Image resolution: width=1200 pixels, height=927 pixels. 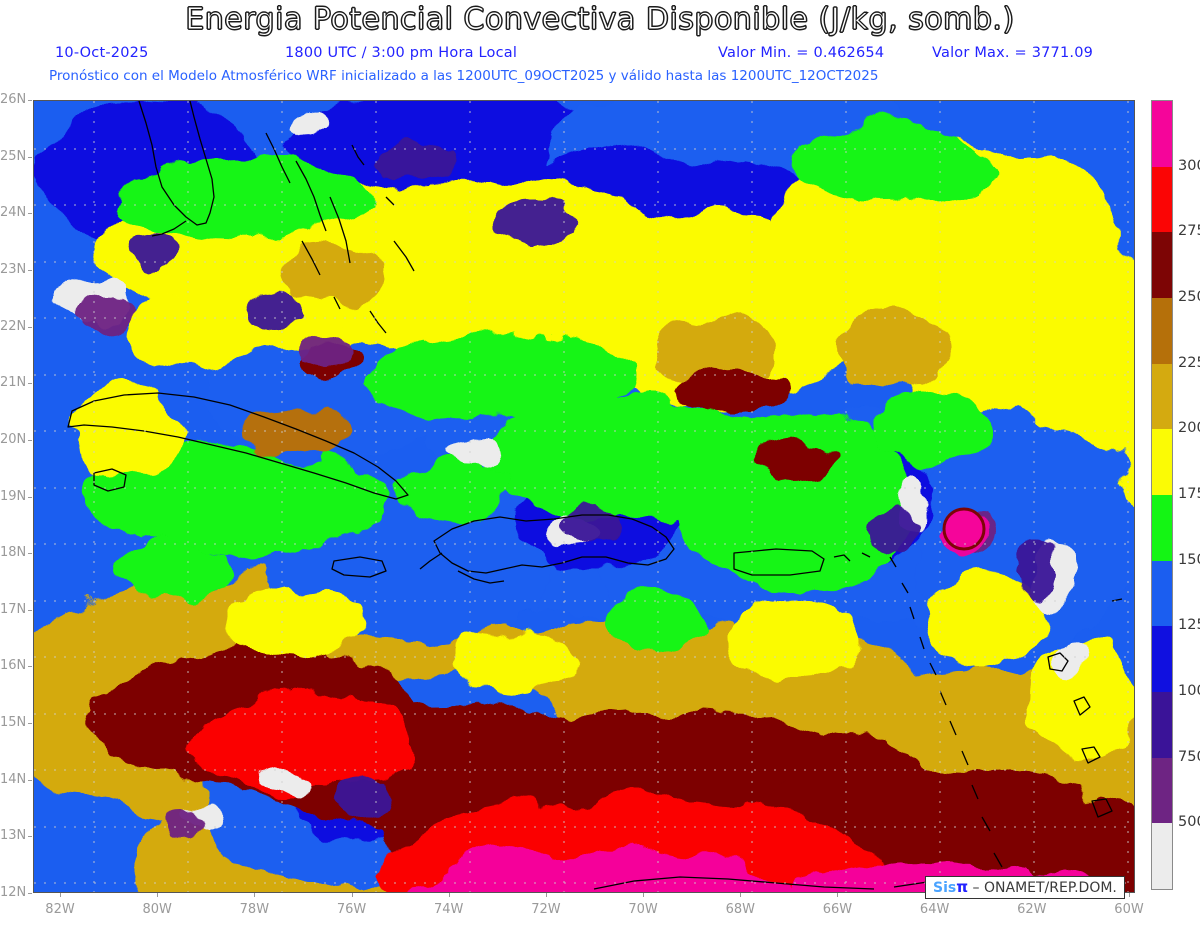 What do you see at coordinates (13, 779) in the screenshot?
I see `latitude-tick-label: 14N` at bounding box center [13, 779].